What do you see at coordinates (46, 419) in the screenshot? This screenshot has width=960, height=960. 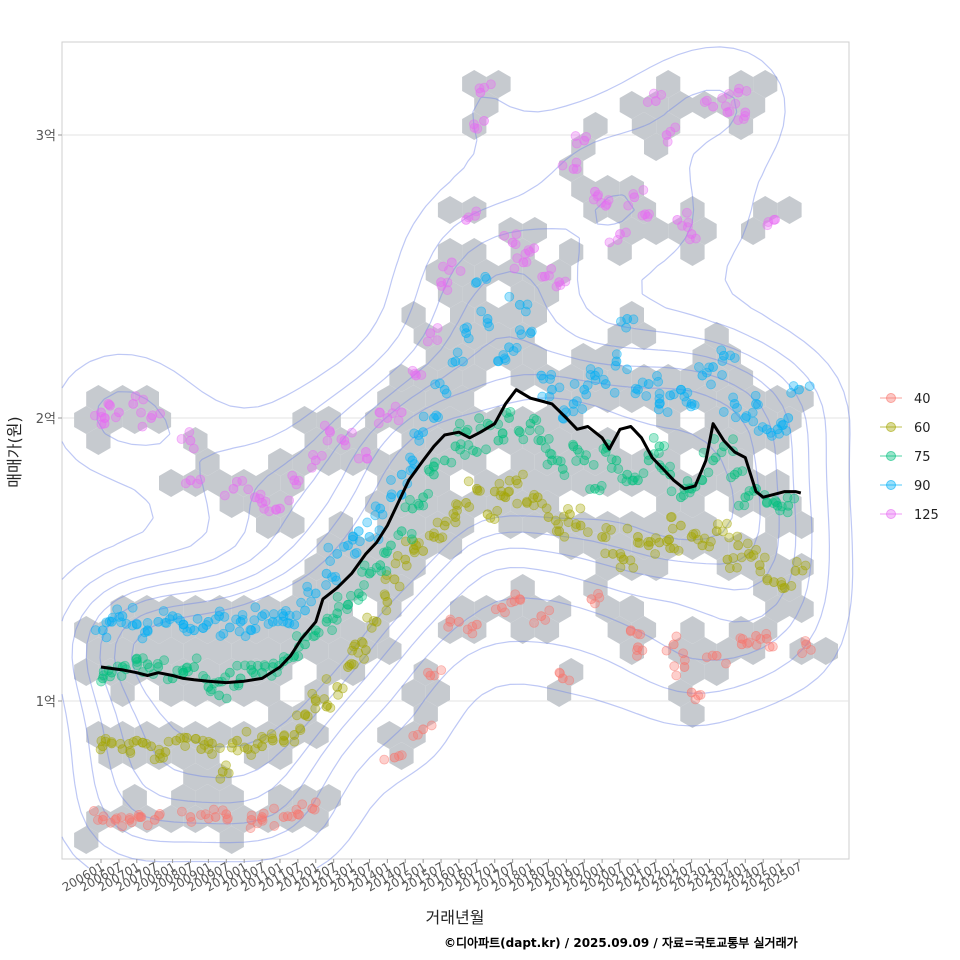 I see `y-tick-label: 2억` at bounding box center [46, 419].